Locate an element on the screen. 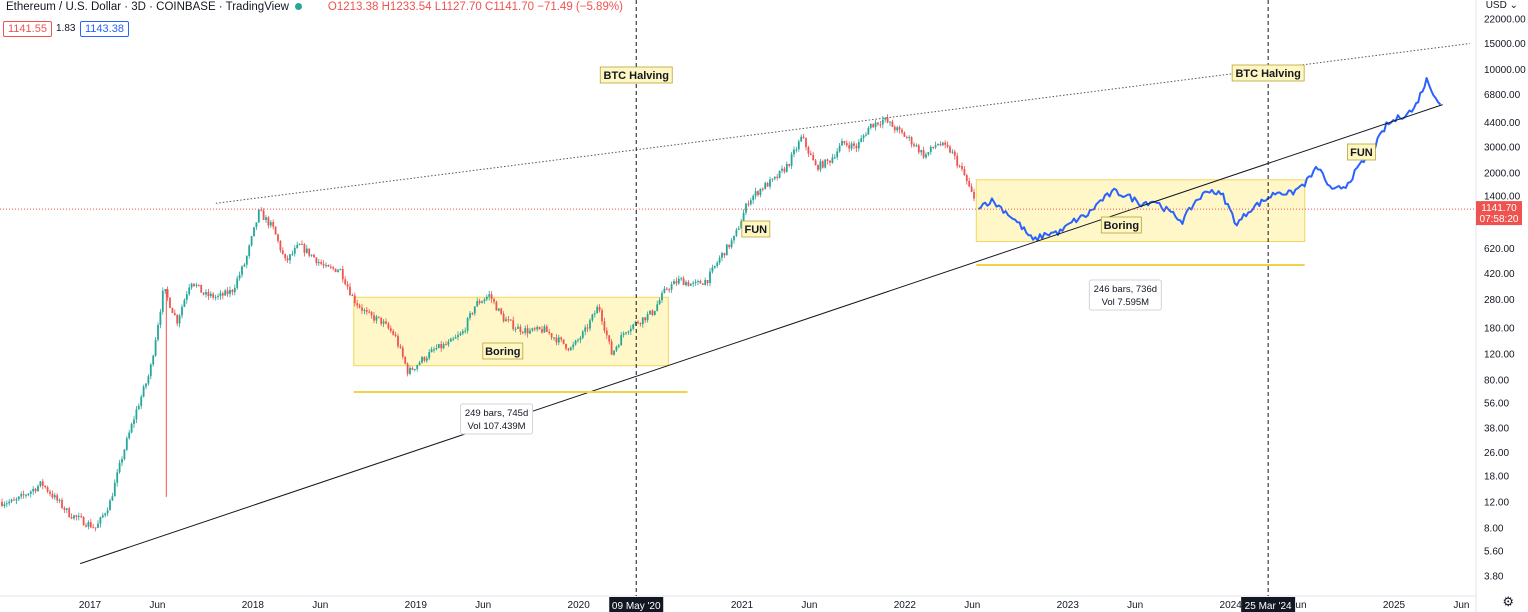 This screenshot has height=612, width=1528. current-price-label: 1141.70 is located at coordinates (1499, 208).